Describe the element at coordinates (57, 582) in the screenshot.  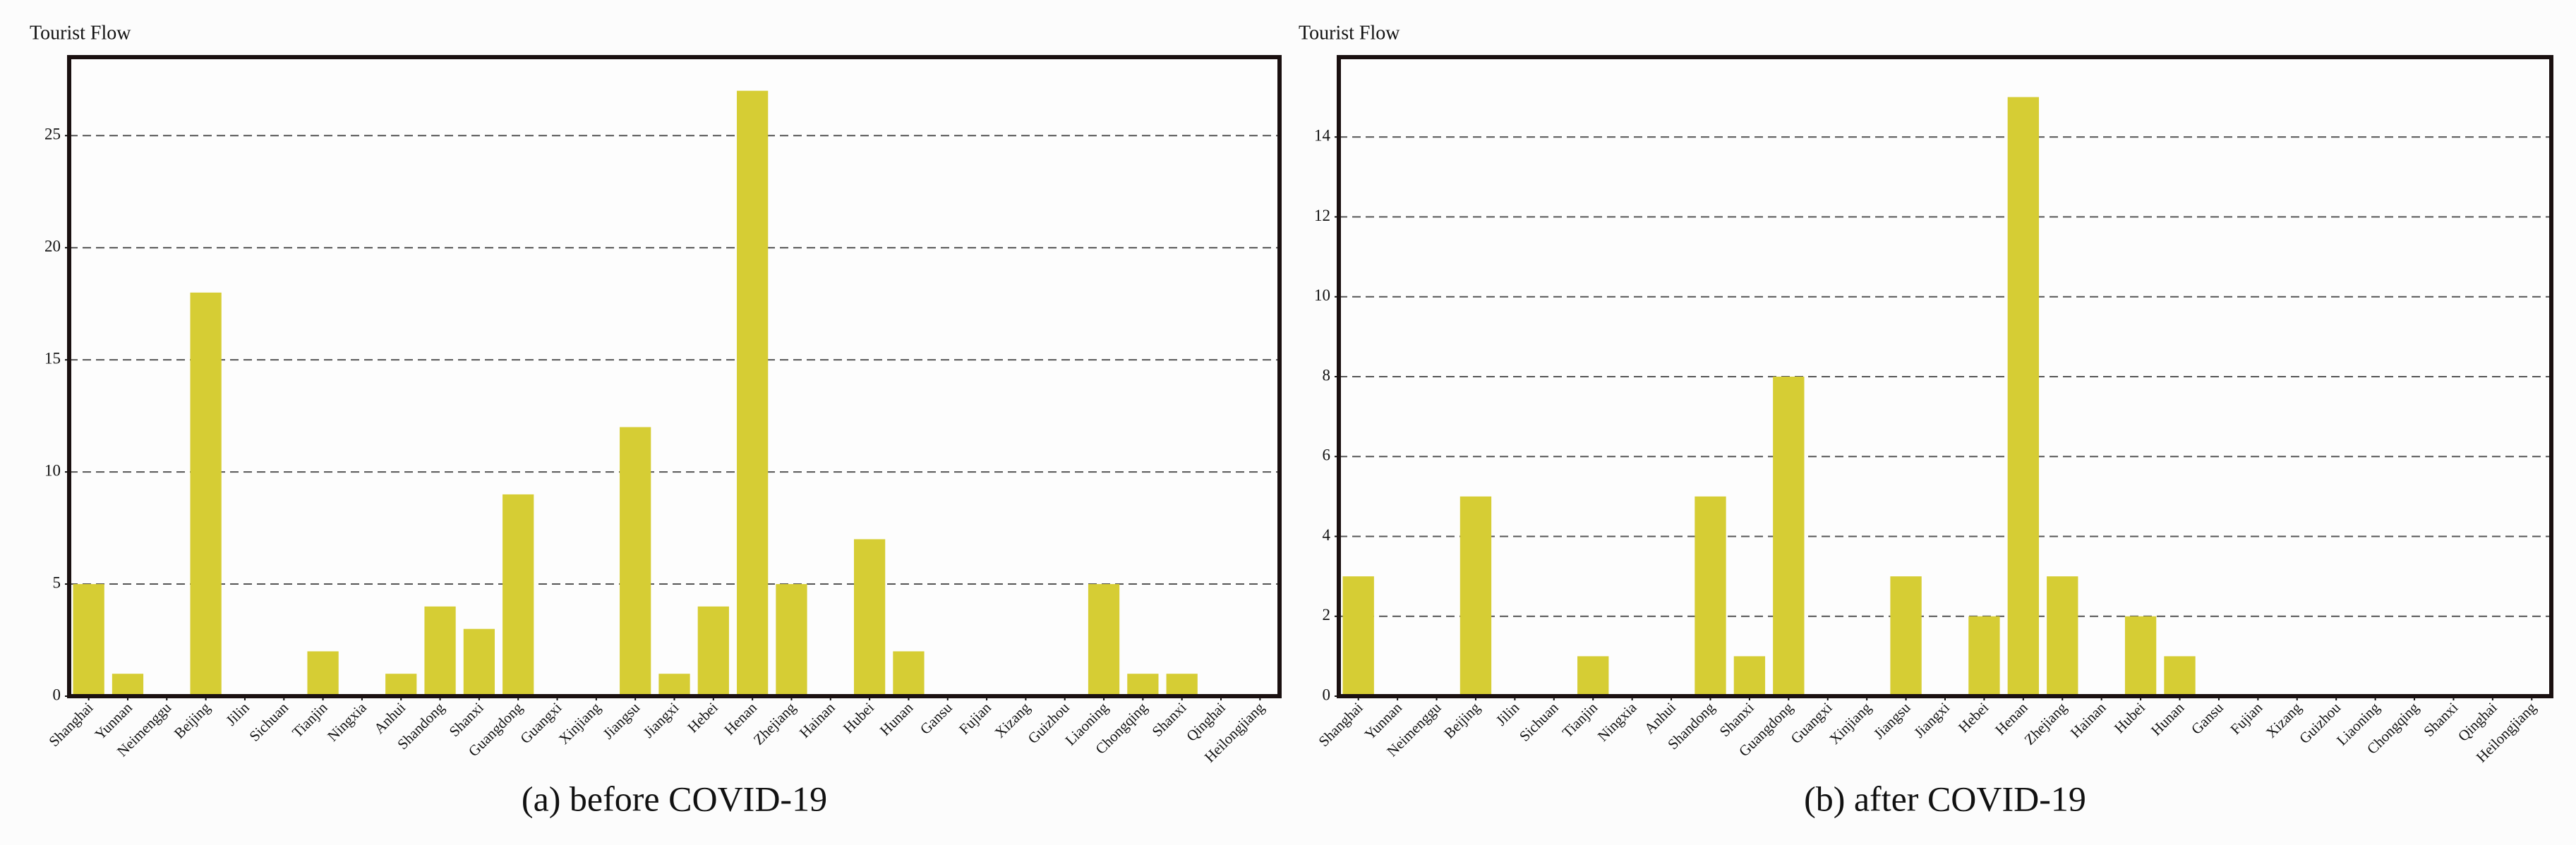
I see `y-tick-label: 5` at that location.